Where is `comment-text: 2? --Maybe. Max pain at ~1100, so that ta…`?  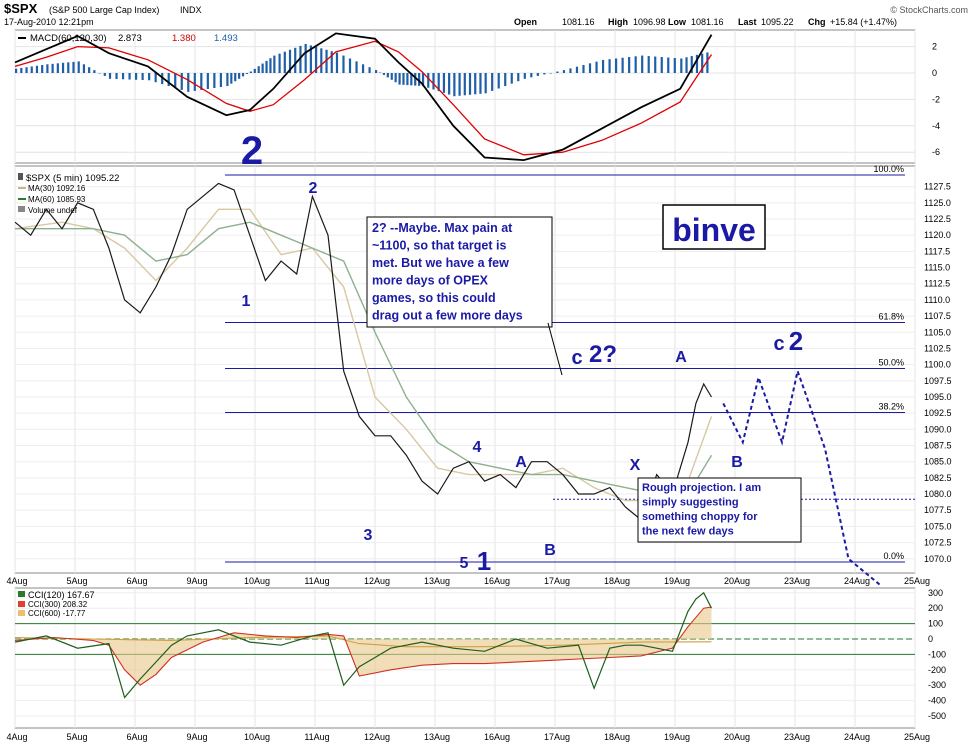 comment-text: 2? --Maybe. Max pain at ~1100, so that ta… is located at coordinates (447, 272).